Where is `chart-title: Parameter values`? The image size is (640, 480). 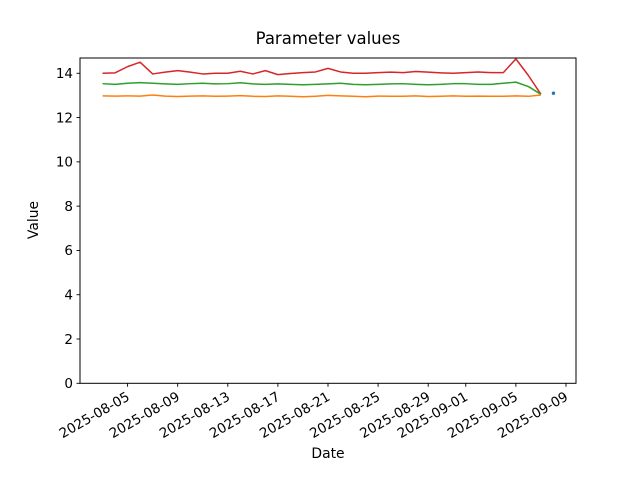
chart-title: Parameter values is located at coordinates (328, 38).